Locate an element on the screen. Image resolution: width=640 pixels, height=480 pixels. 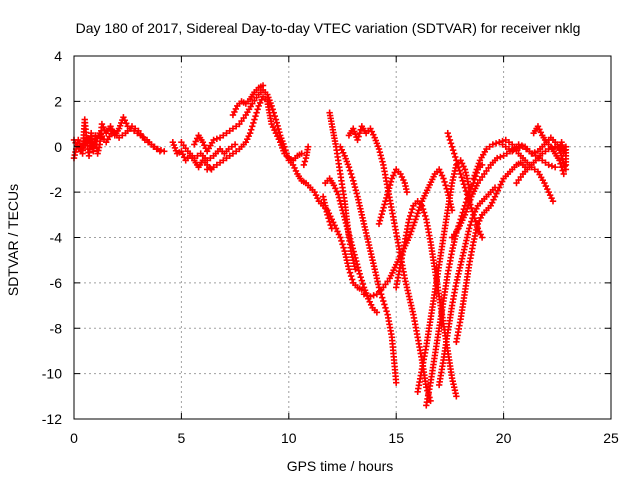
y-tick-label: -10 is located at coordinates (52, 374).